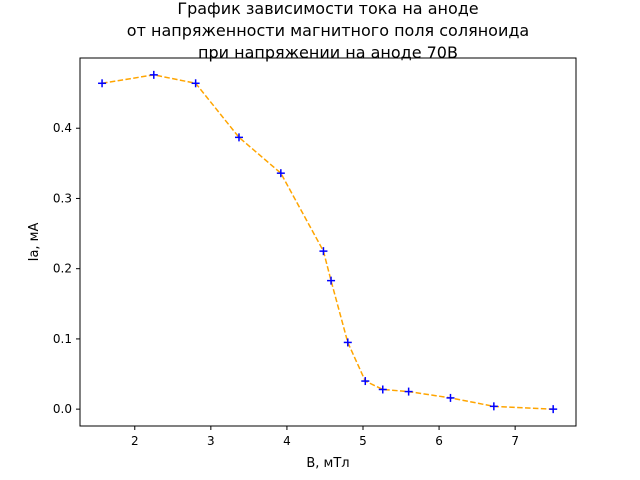 The width and height of the screenshot is (640, 480). Describe the element at coordinates (62, 339) in the screenshot. I see `y-tick-label: 0.1` at that location.